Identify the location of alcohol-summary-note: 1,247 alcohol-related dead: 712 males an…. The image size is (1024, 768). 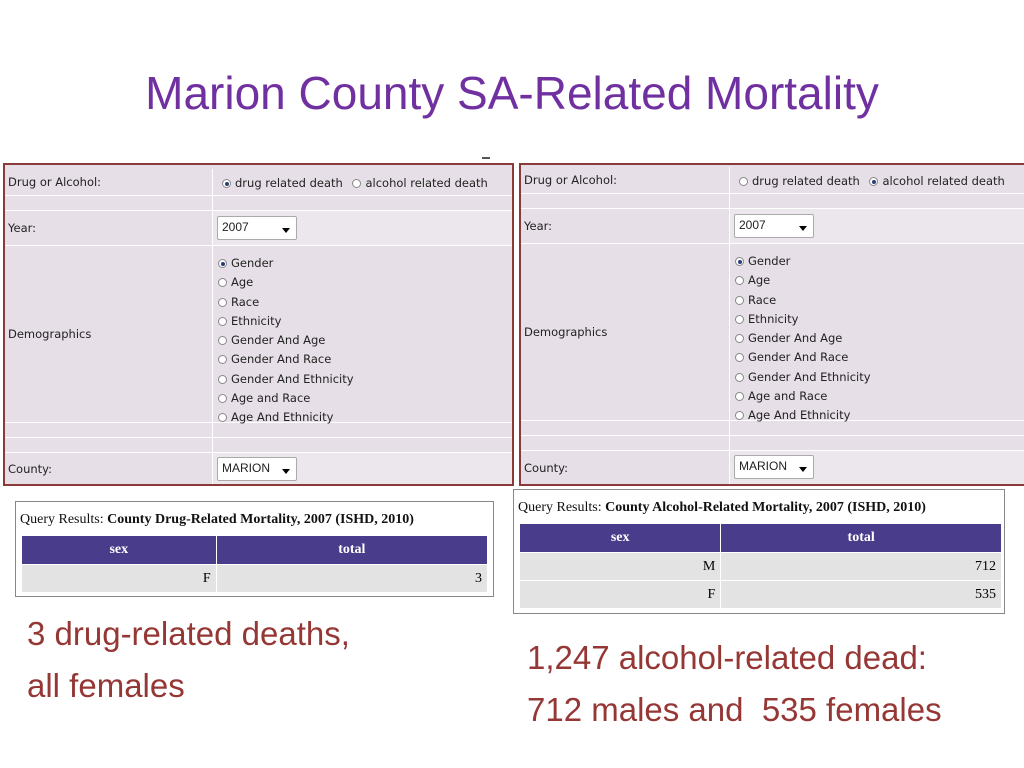
(734, 683).